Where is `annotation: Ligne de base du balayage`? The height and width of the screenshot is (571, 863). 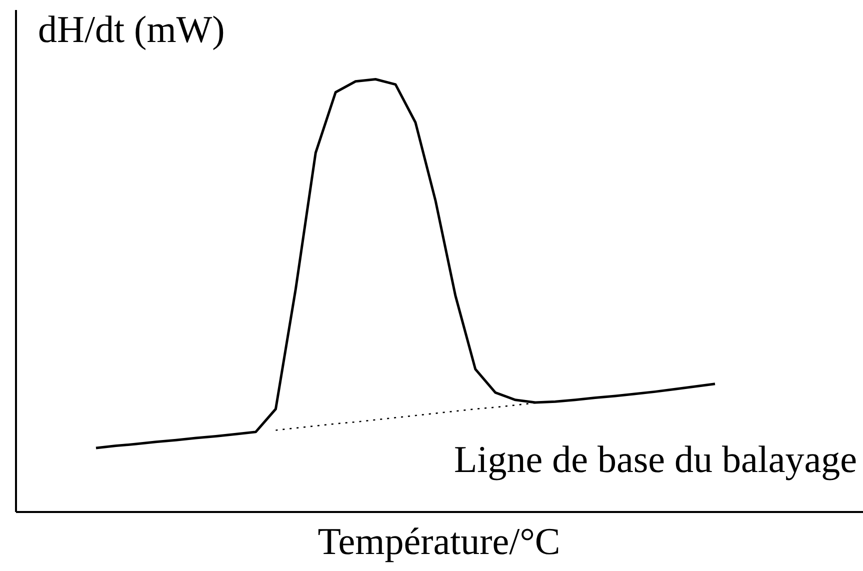 annotation: Ligne de base du balayage is located at coordinates (655, 460).